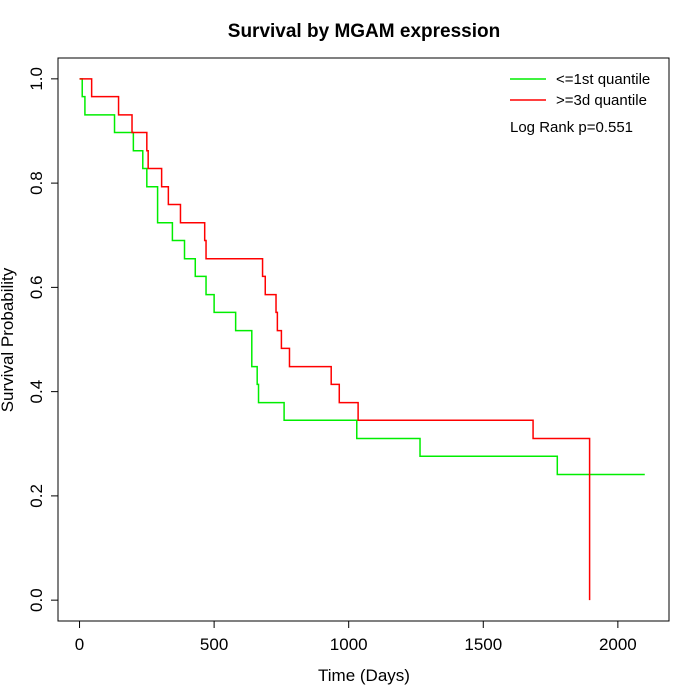  I want to click on y-tick-label: 0.0, so click(36, 600).